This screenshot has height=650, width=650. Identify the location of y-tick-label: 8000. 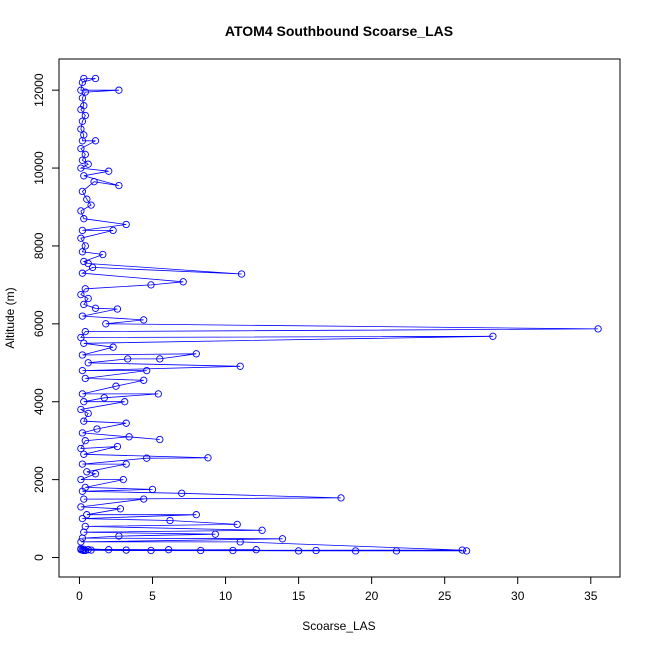
(39, 245).